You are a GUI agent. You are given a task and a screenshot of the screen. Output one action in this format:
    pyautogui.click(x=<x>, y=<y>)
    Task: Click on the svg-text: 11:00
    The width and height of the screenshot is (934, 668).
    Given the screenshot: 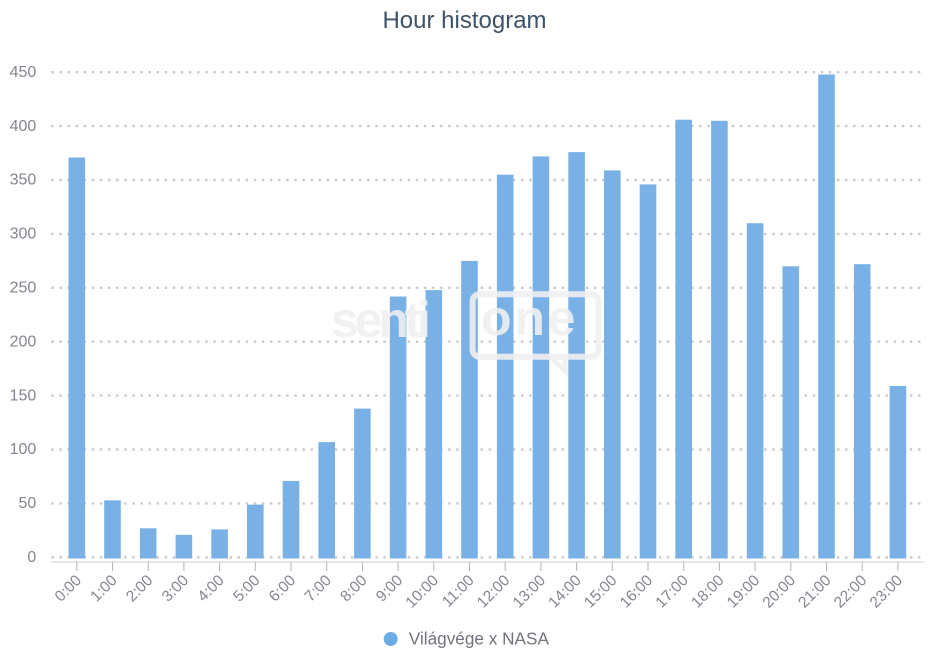 What is the action you would take?
    pyautogui.click(x=458, y=591)
    